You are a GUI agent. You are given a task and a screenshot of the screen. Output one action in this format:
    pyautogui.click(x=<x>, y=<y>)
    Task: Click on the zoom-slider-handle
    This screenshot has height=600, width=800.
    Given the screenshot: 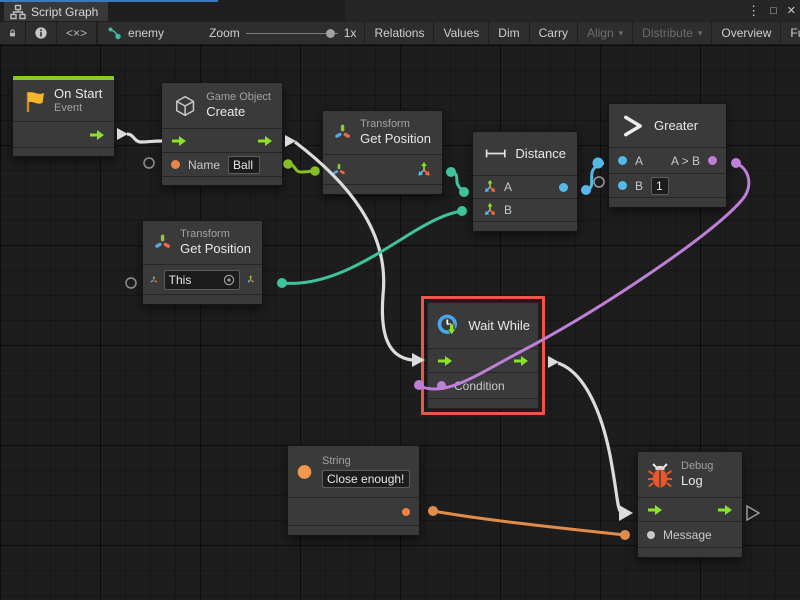 What is the action you would take?
    pyautogui.click(x=330, y=33)
    